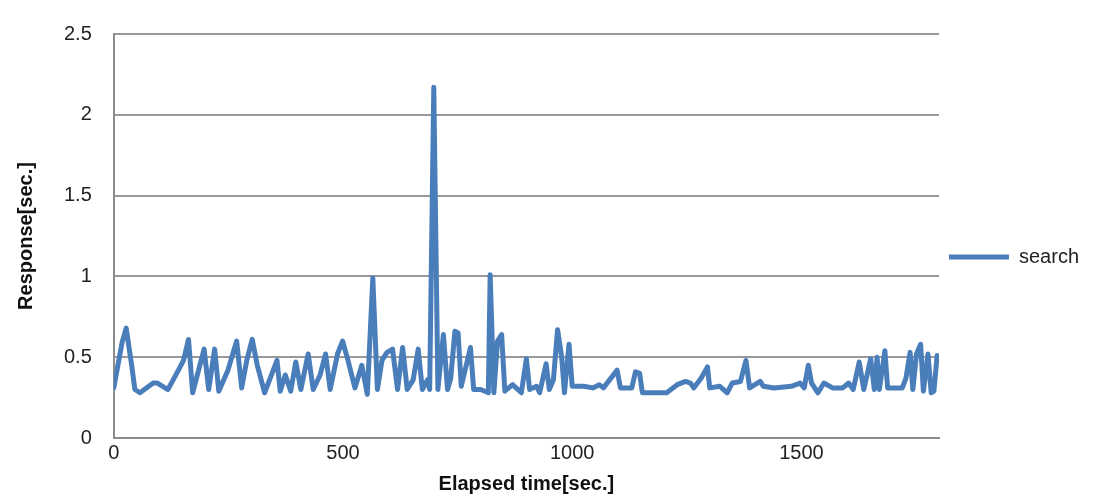  I want to click on y-tick-label: 0, so click(86, 436).